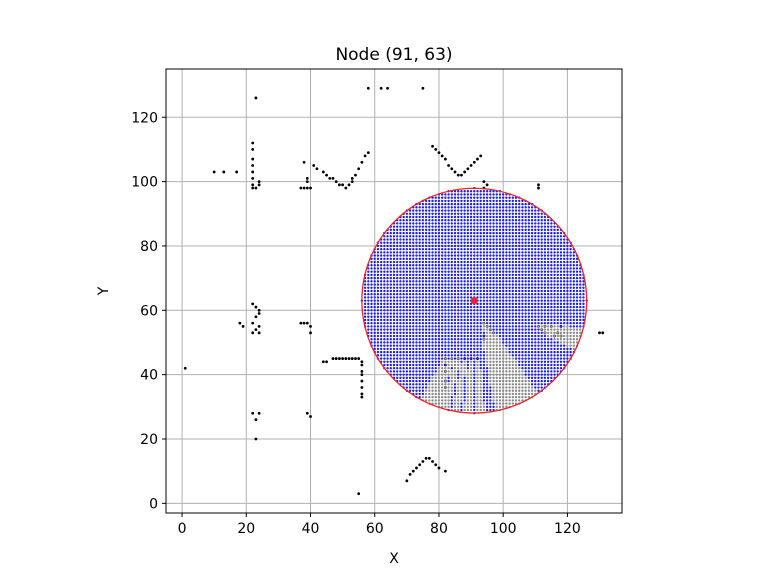  Describe the element at coordinates (379, 525) in the screenshot. I see `x-axis-ticks: 0 20 40 60 80 100 120` at that location.